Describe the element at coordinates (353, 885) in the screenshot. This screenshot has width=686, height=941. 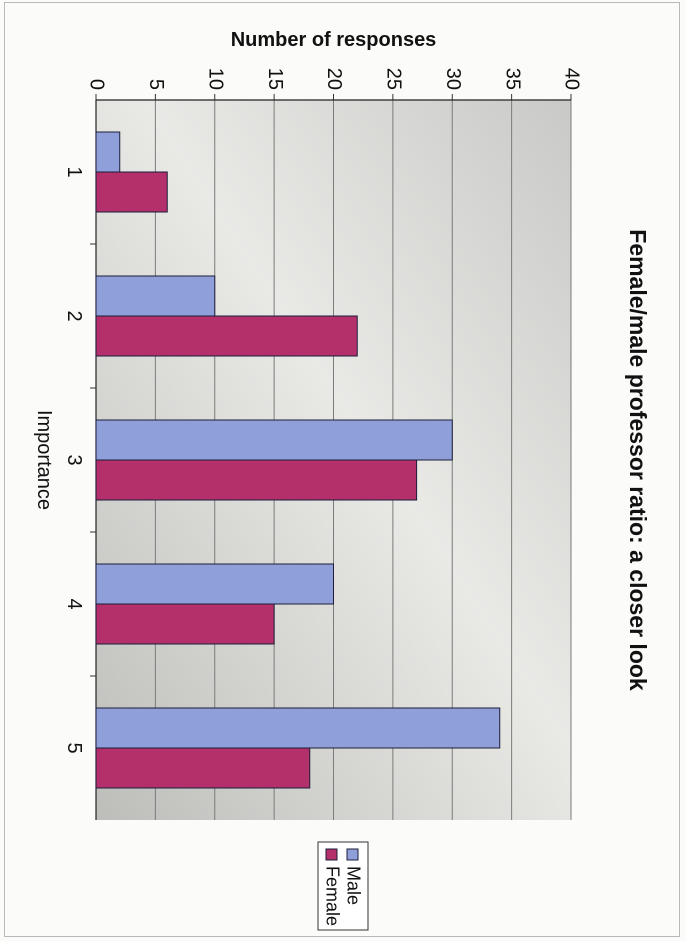
I see `legend-label-male: Male` at that location.